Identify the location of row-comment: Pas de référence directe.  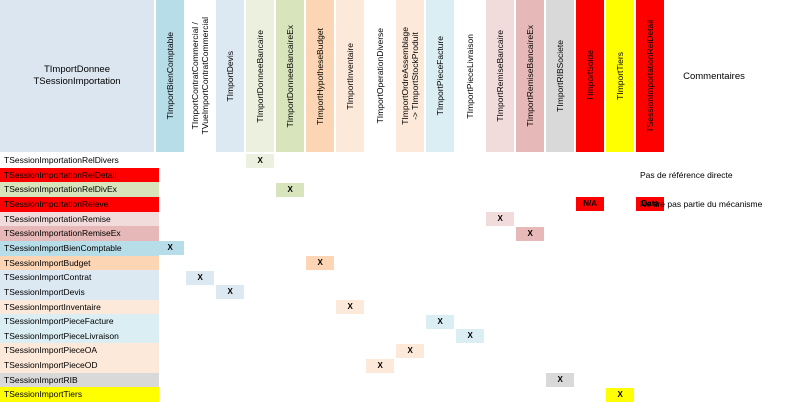
(686, 174).